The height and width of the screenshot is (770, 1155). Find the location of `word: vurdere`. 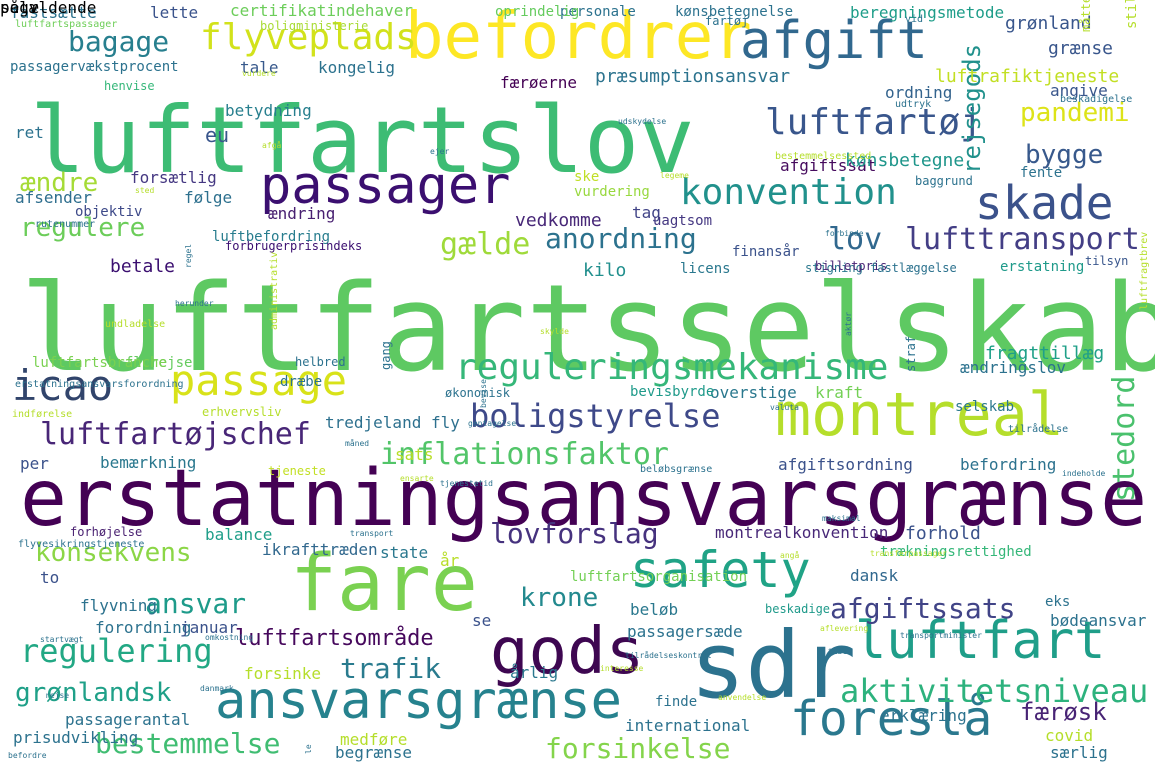

word: vurdere is located at coordinates (259, 73).